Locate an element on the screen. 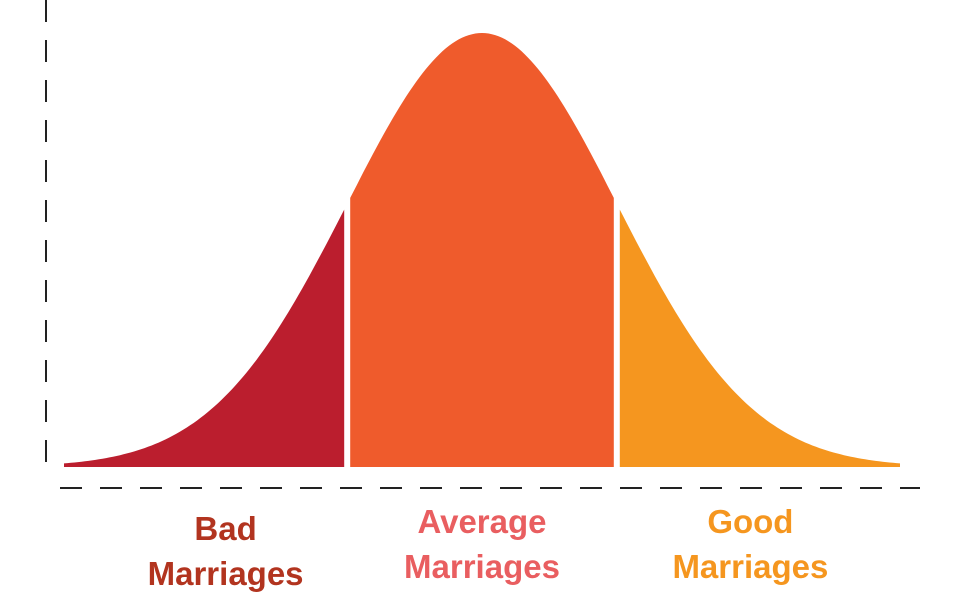 The height and width of the screenshot is (599, 960). region-bad-area is located at coordinates (204, 338).